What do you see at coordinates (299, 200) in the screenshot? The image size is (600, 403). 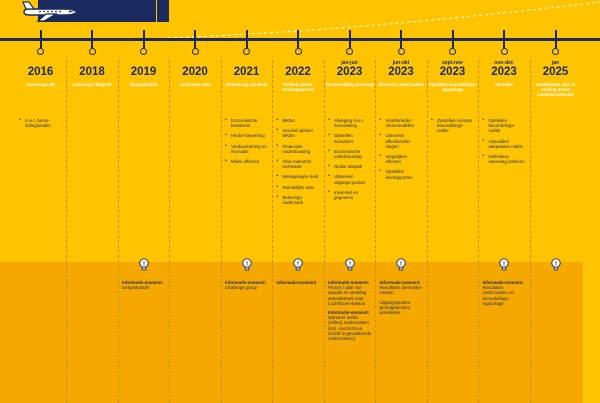 I see `activity-item: Belevings-onderzoek` at bounding box center [299, 200].